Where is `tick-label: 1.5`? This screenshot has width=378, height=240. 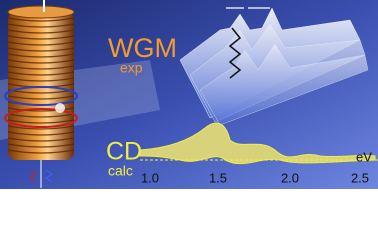 tick-label: 1.5 is located at coordinates (218, 177).